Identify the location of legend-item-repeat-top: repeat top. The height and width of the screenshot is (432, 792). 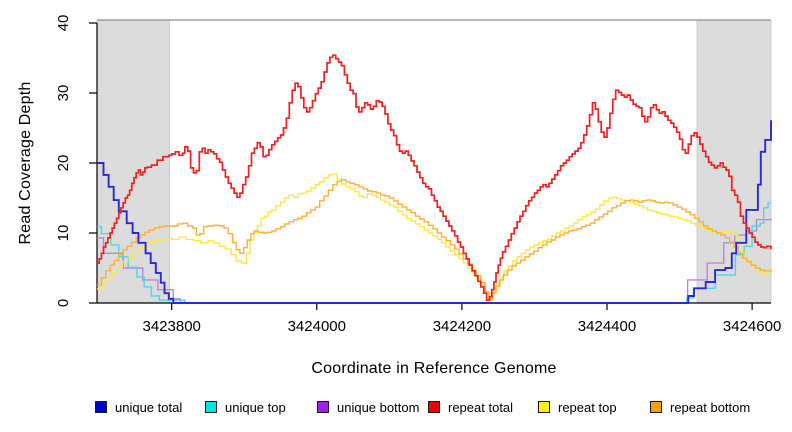
(577, 407).